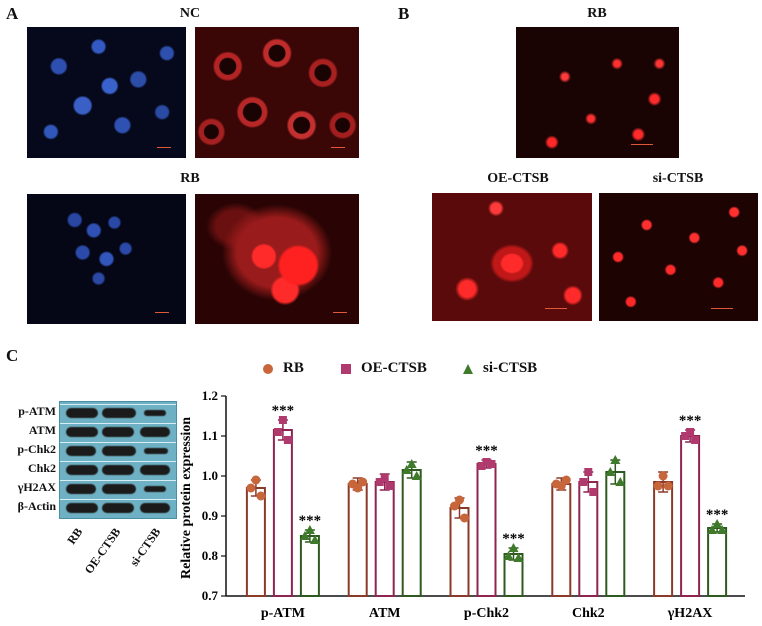  I want to click on legend-oe-marker, so click(346, 368).